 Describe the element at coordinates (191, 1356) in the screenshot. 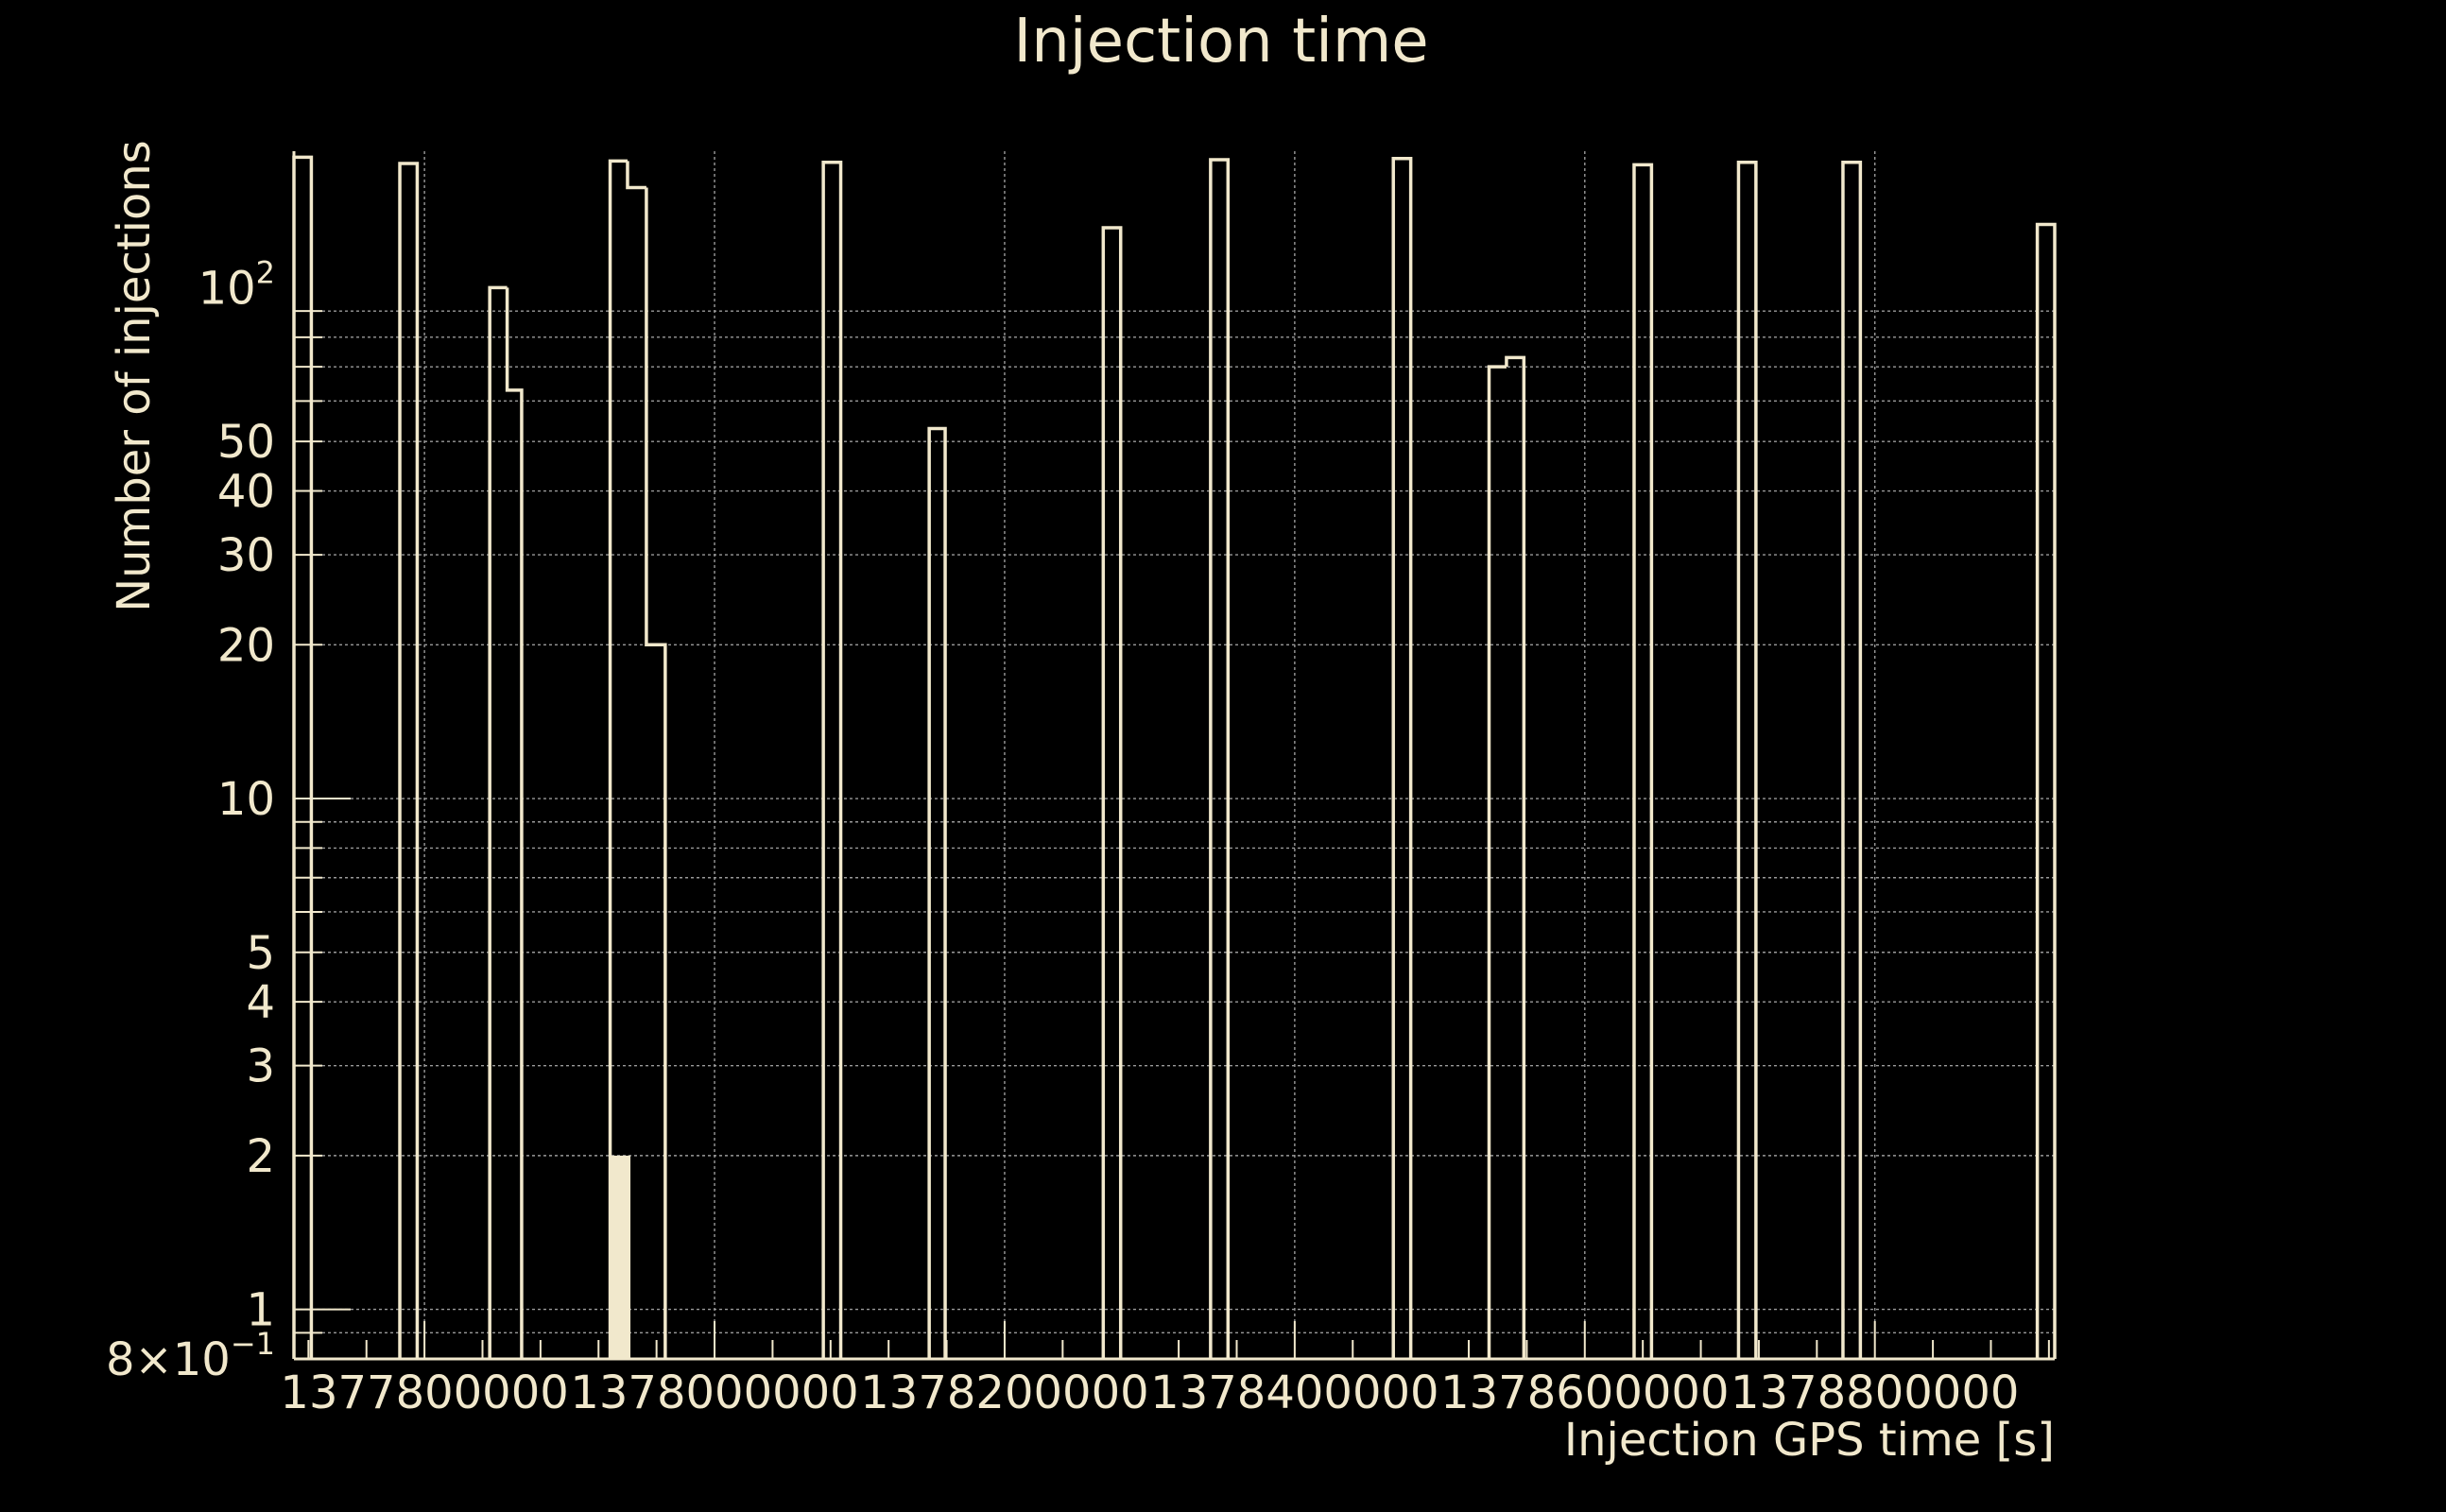

I see `y-tick-label: 8×10⁻¹` at that location.